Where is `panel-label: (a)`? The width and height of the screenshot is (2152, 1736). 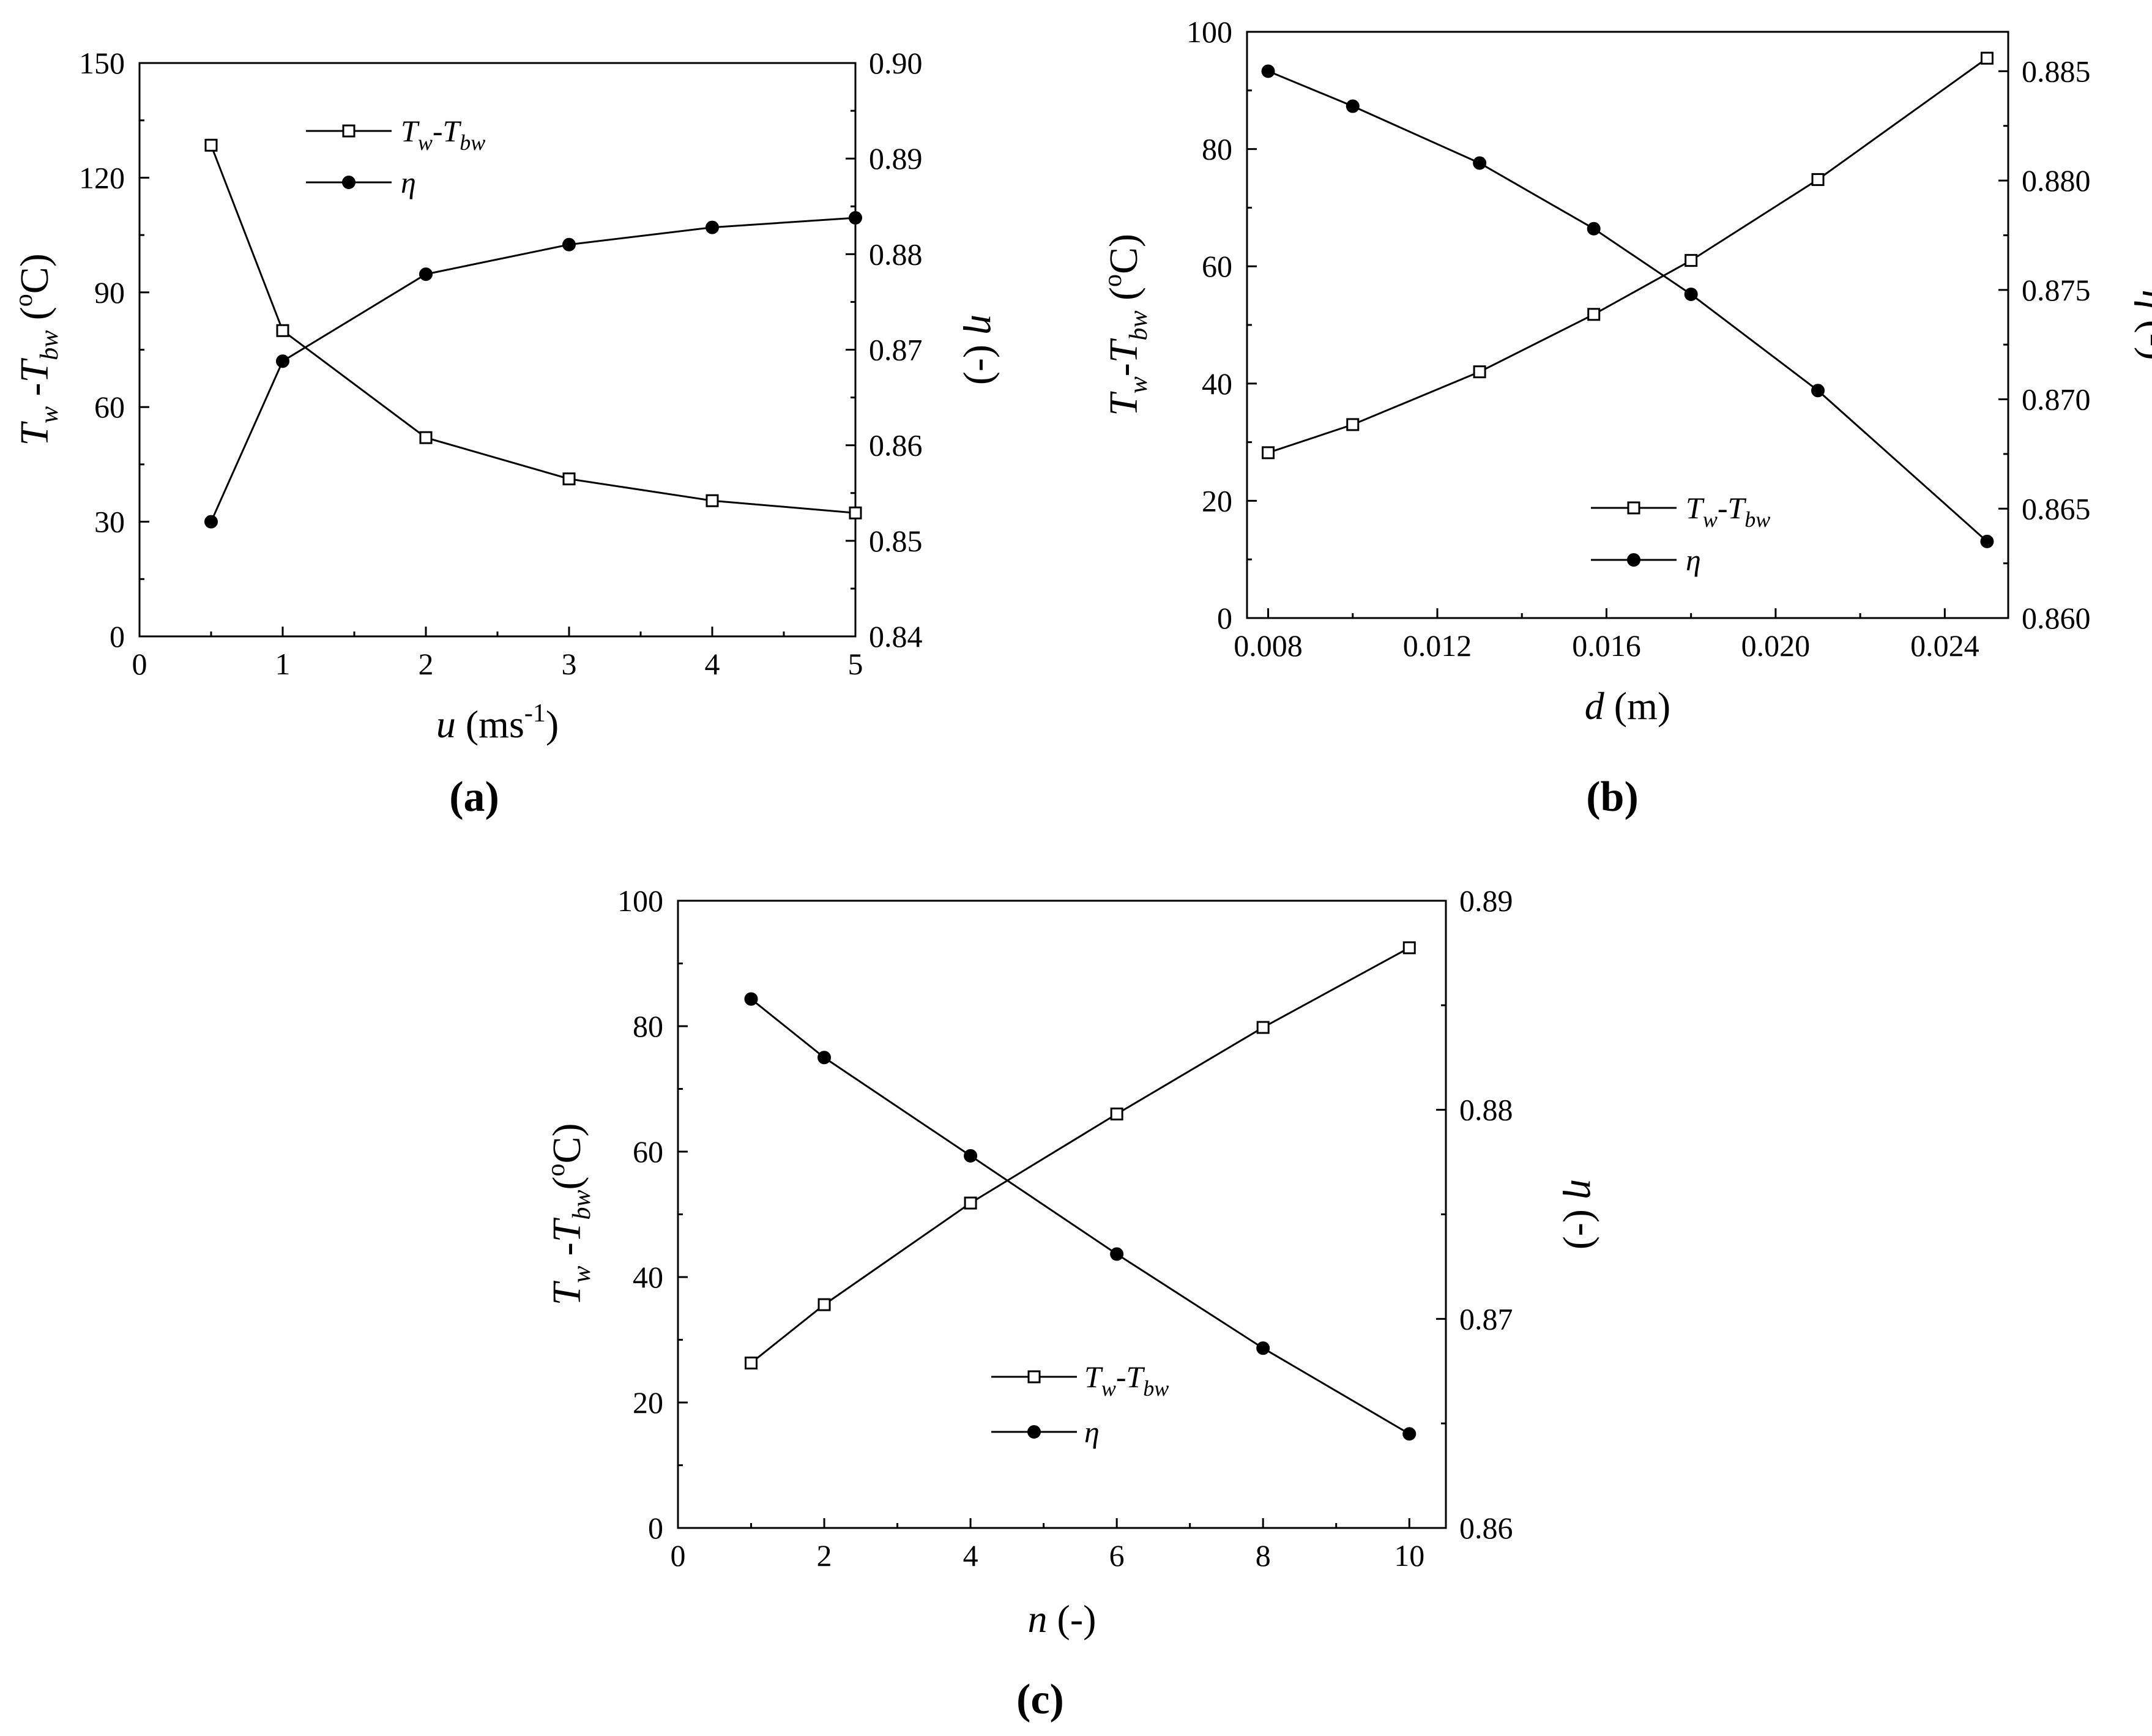 panel-label: (a) is located at coordinates (474, 797).